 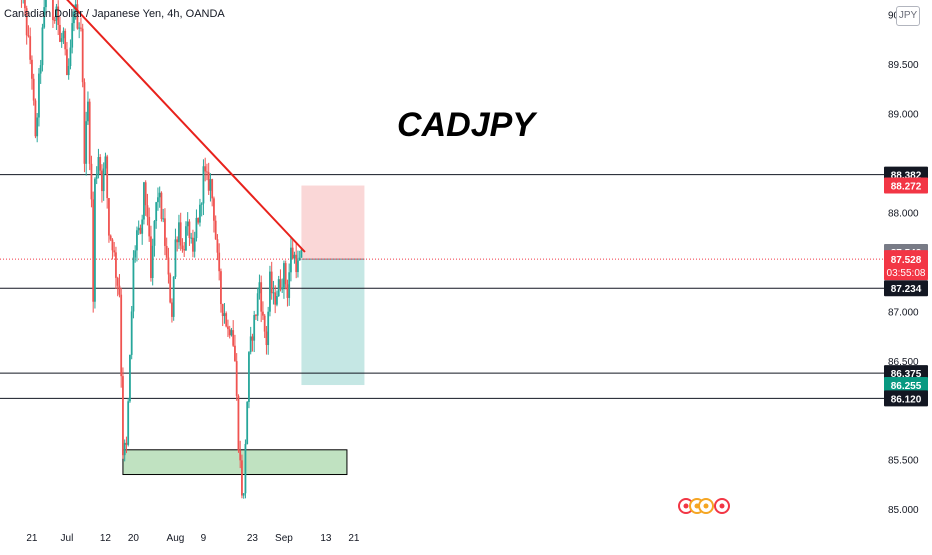 I want to click on countdown-label: 03:55:08, so click(x=906, y=273).